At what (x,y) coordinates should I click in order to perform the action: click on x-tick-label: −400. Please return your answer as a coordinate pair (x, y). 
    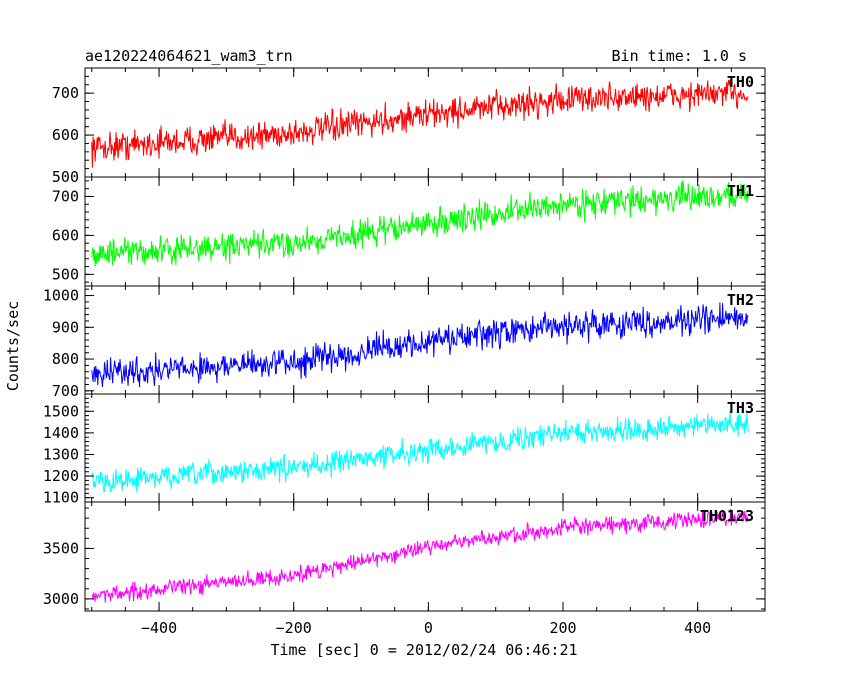
    Looking at the image, I should click on (159, 628).